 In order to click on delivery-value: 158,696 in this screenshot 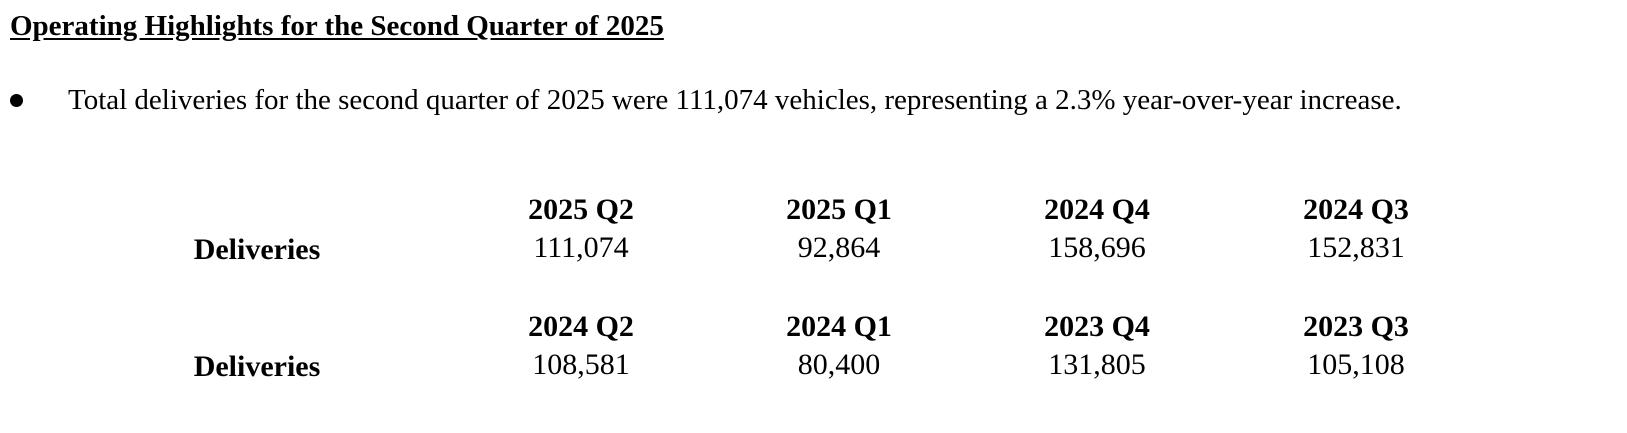, I will do `click(1097, 247)`.